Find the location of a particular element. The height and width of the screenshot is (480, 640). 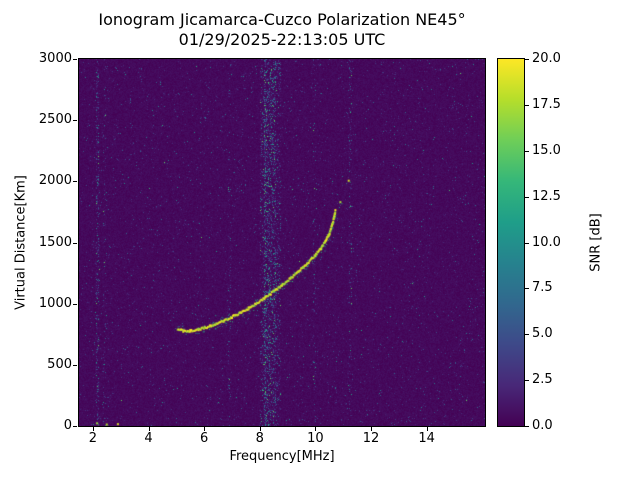

colorbar-gradient is located at coordinates (511, 242).